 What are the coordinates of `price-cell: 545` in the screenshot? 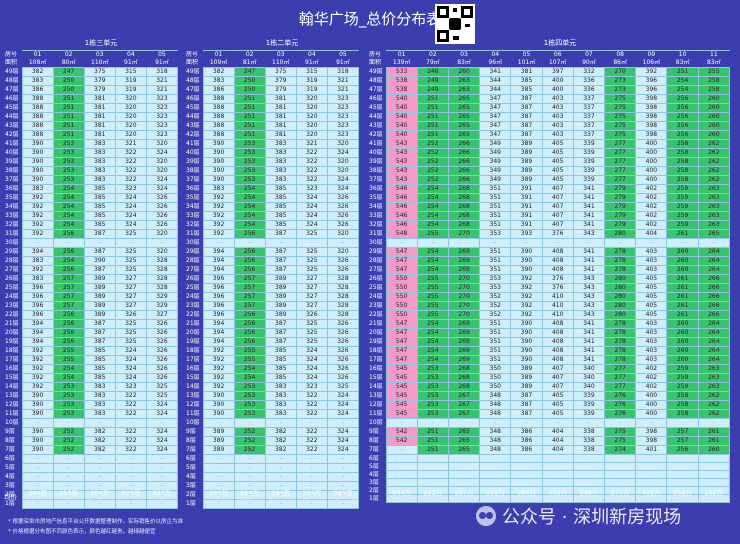 It's located at (401, 396).